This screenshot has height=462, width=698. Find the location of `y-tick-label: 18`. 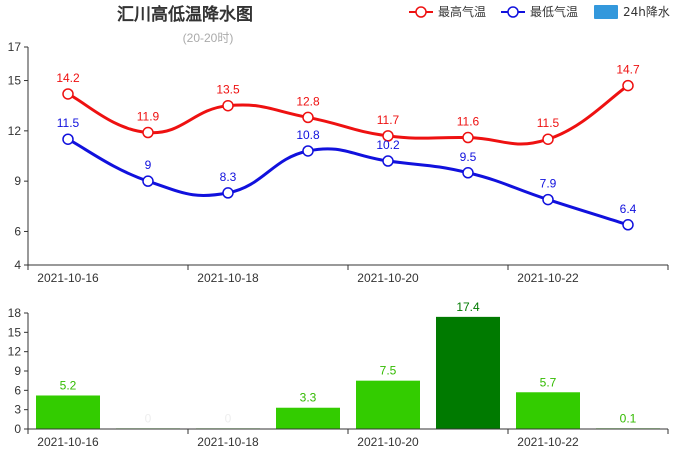

y-tick-label: 18 is located at coordinates (15, 313).